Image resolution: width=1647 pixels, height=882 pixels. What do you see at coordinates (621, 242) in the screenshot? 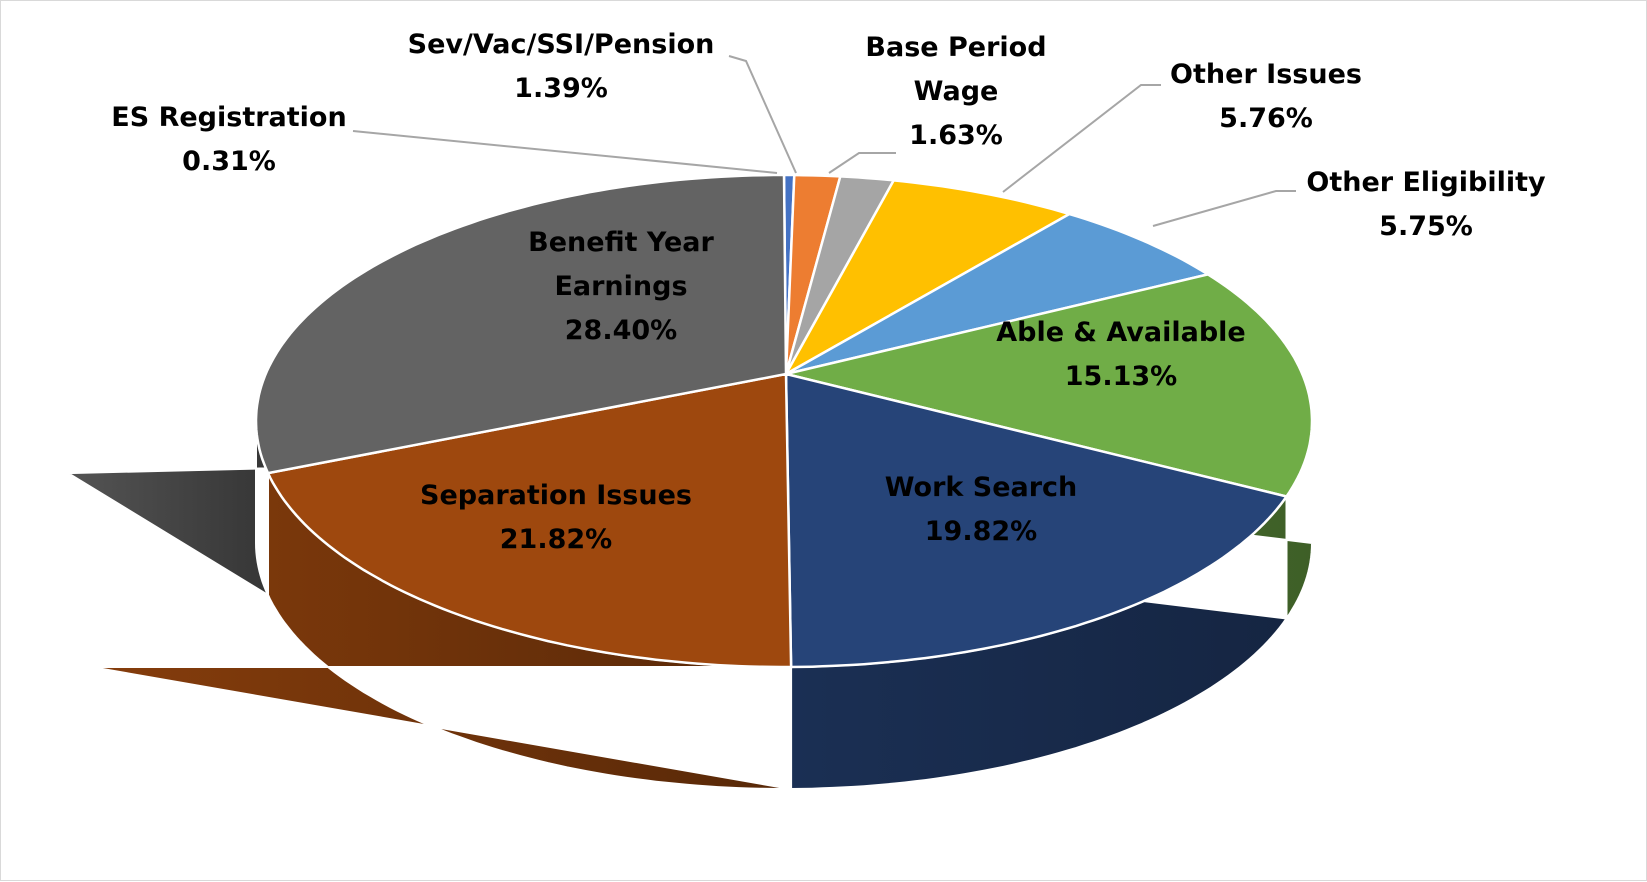
I see `data-label-name: Benefit Year` at bounding box center [621, 242].